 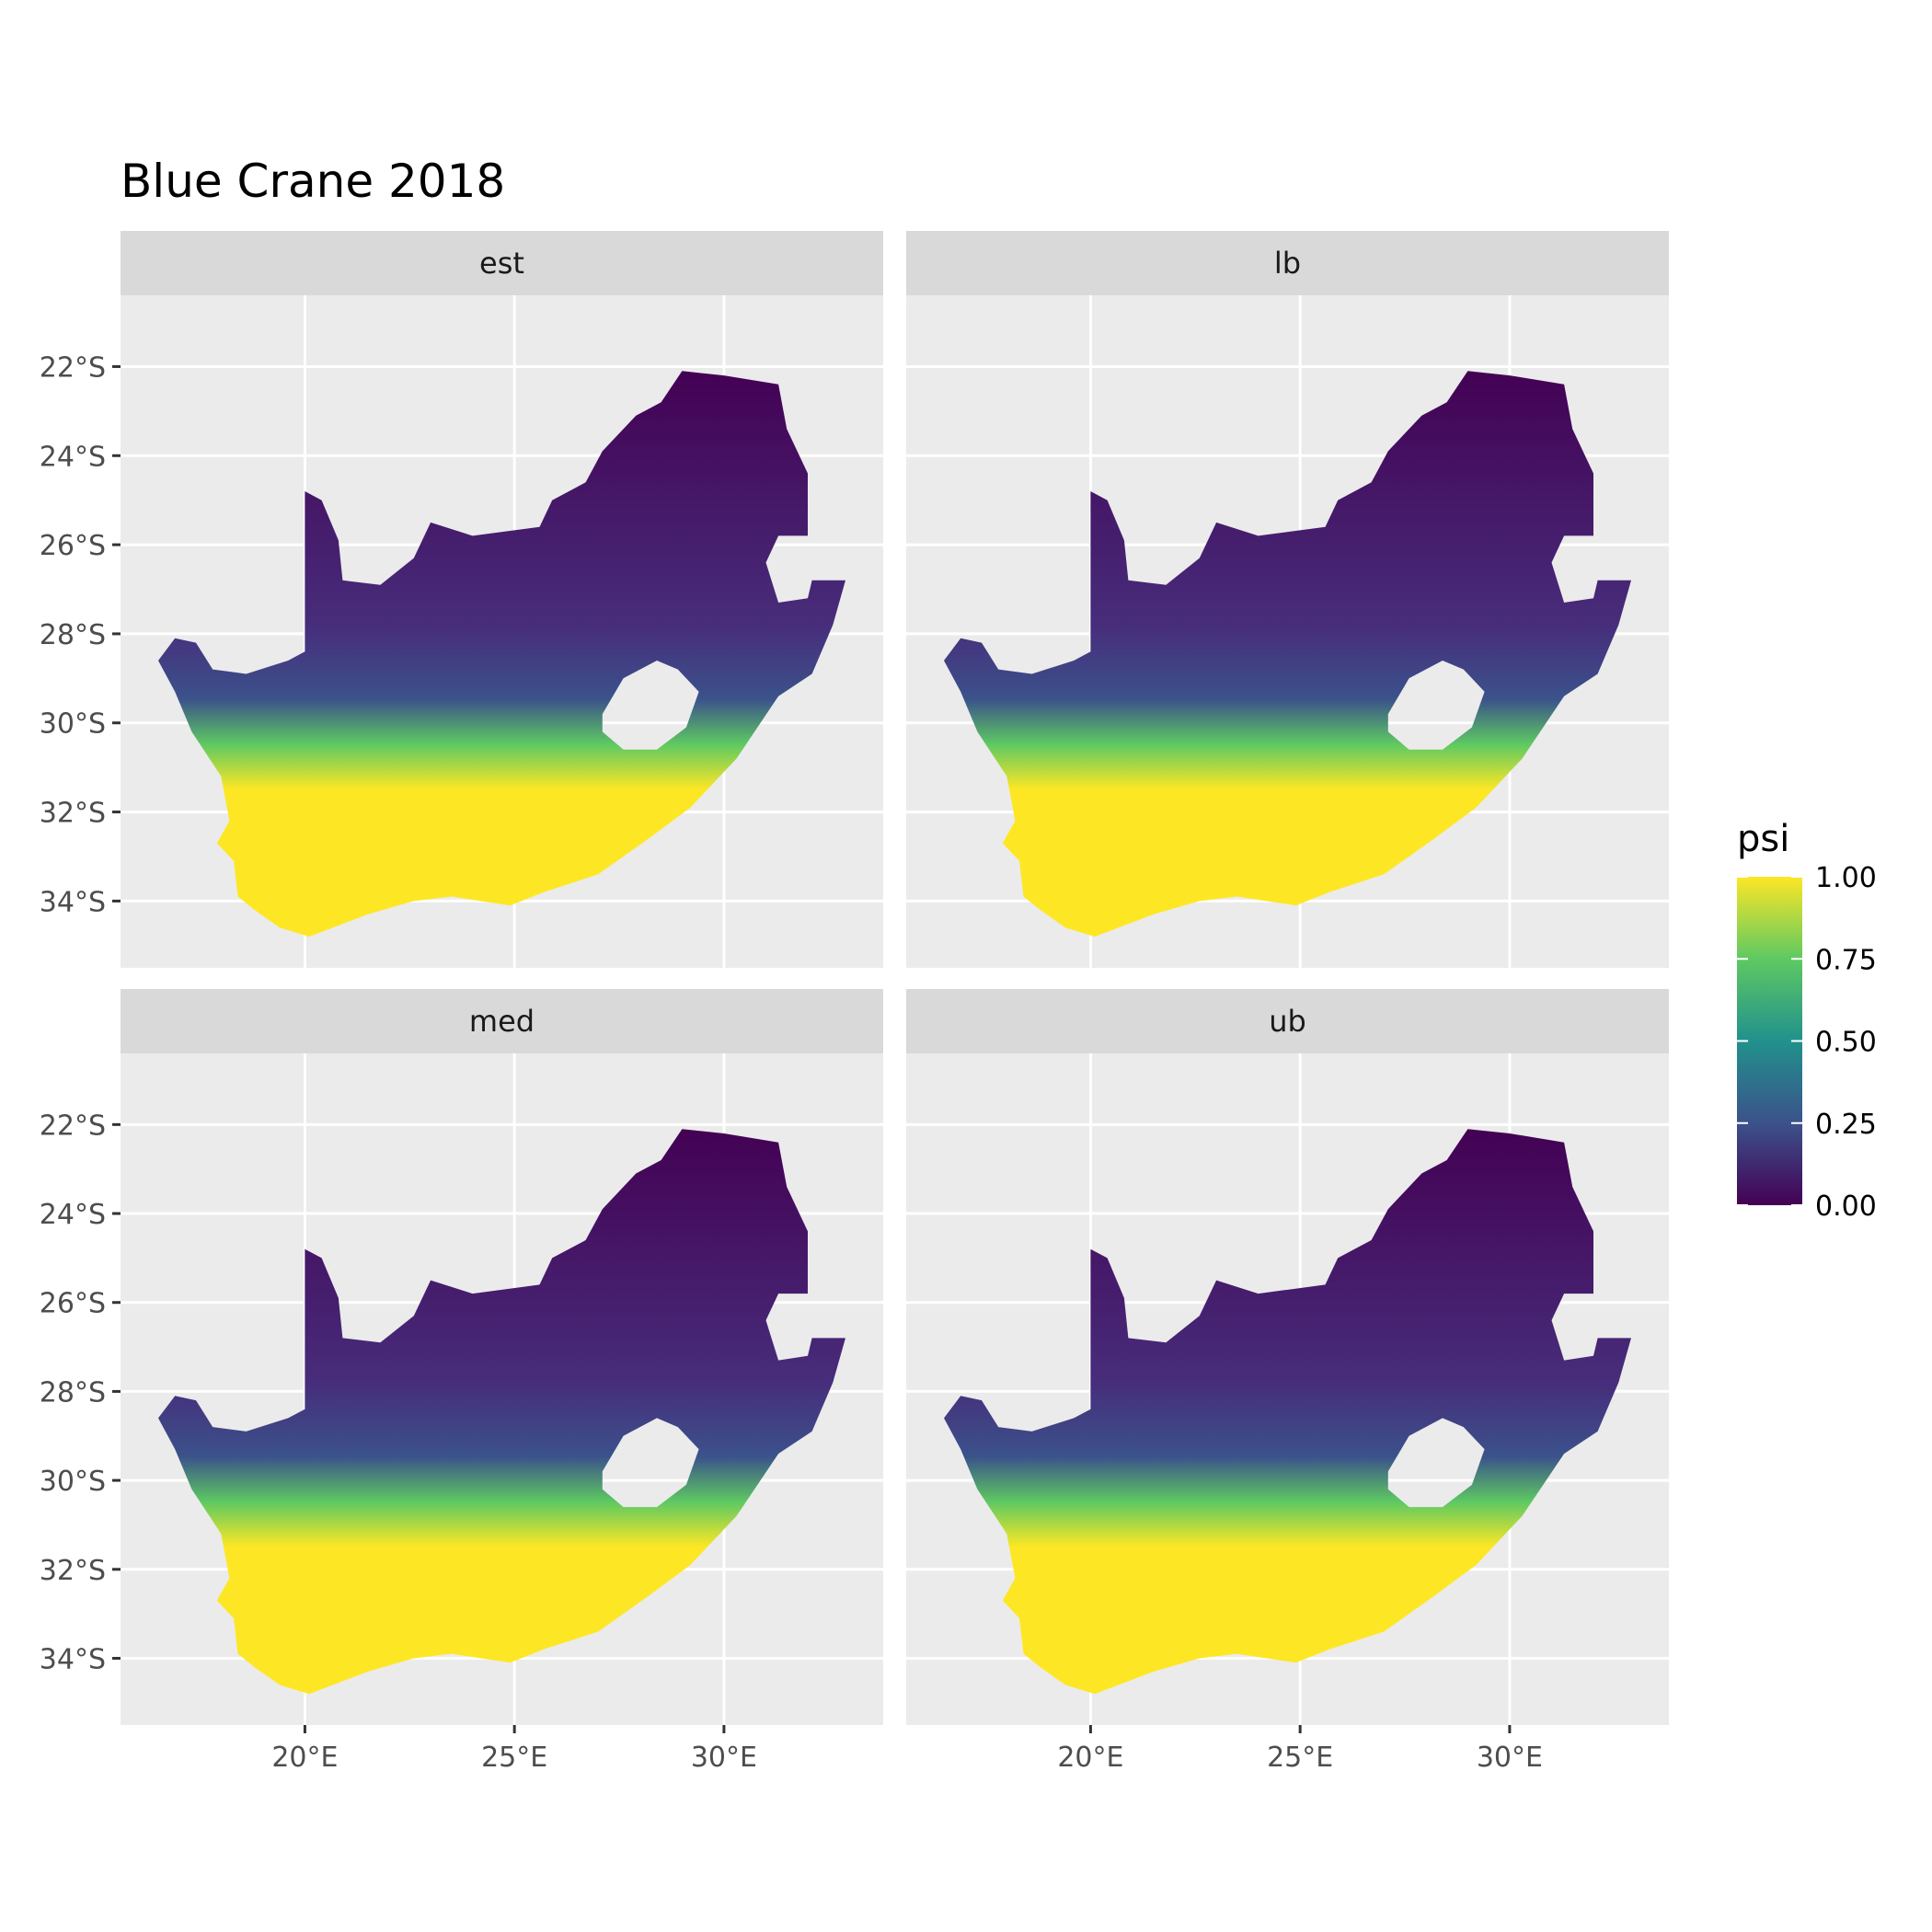 I want to click on legend-ticks: 1.00 0.75 0.50 0.25 0.00, so click(x=1807, y=1042).